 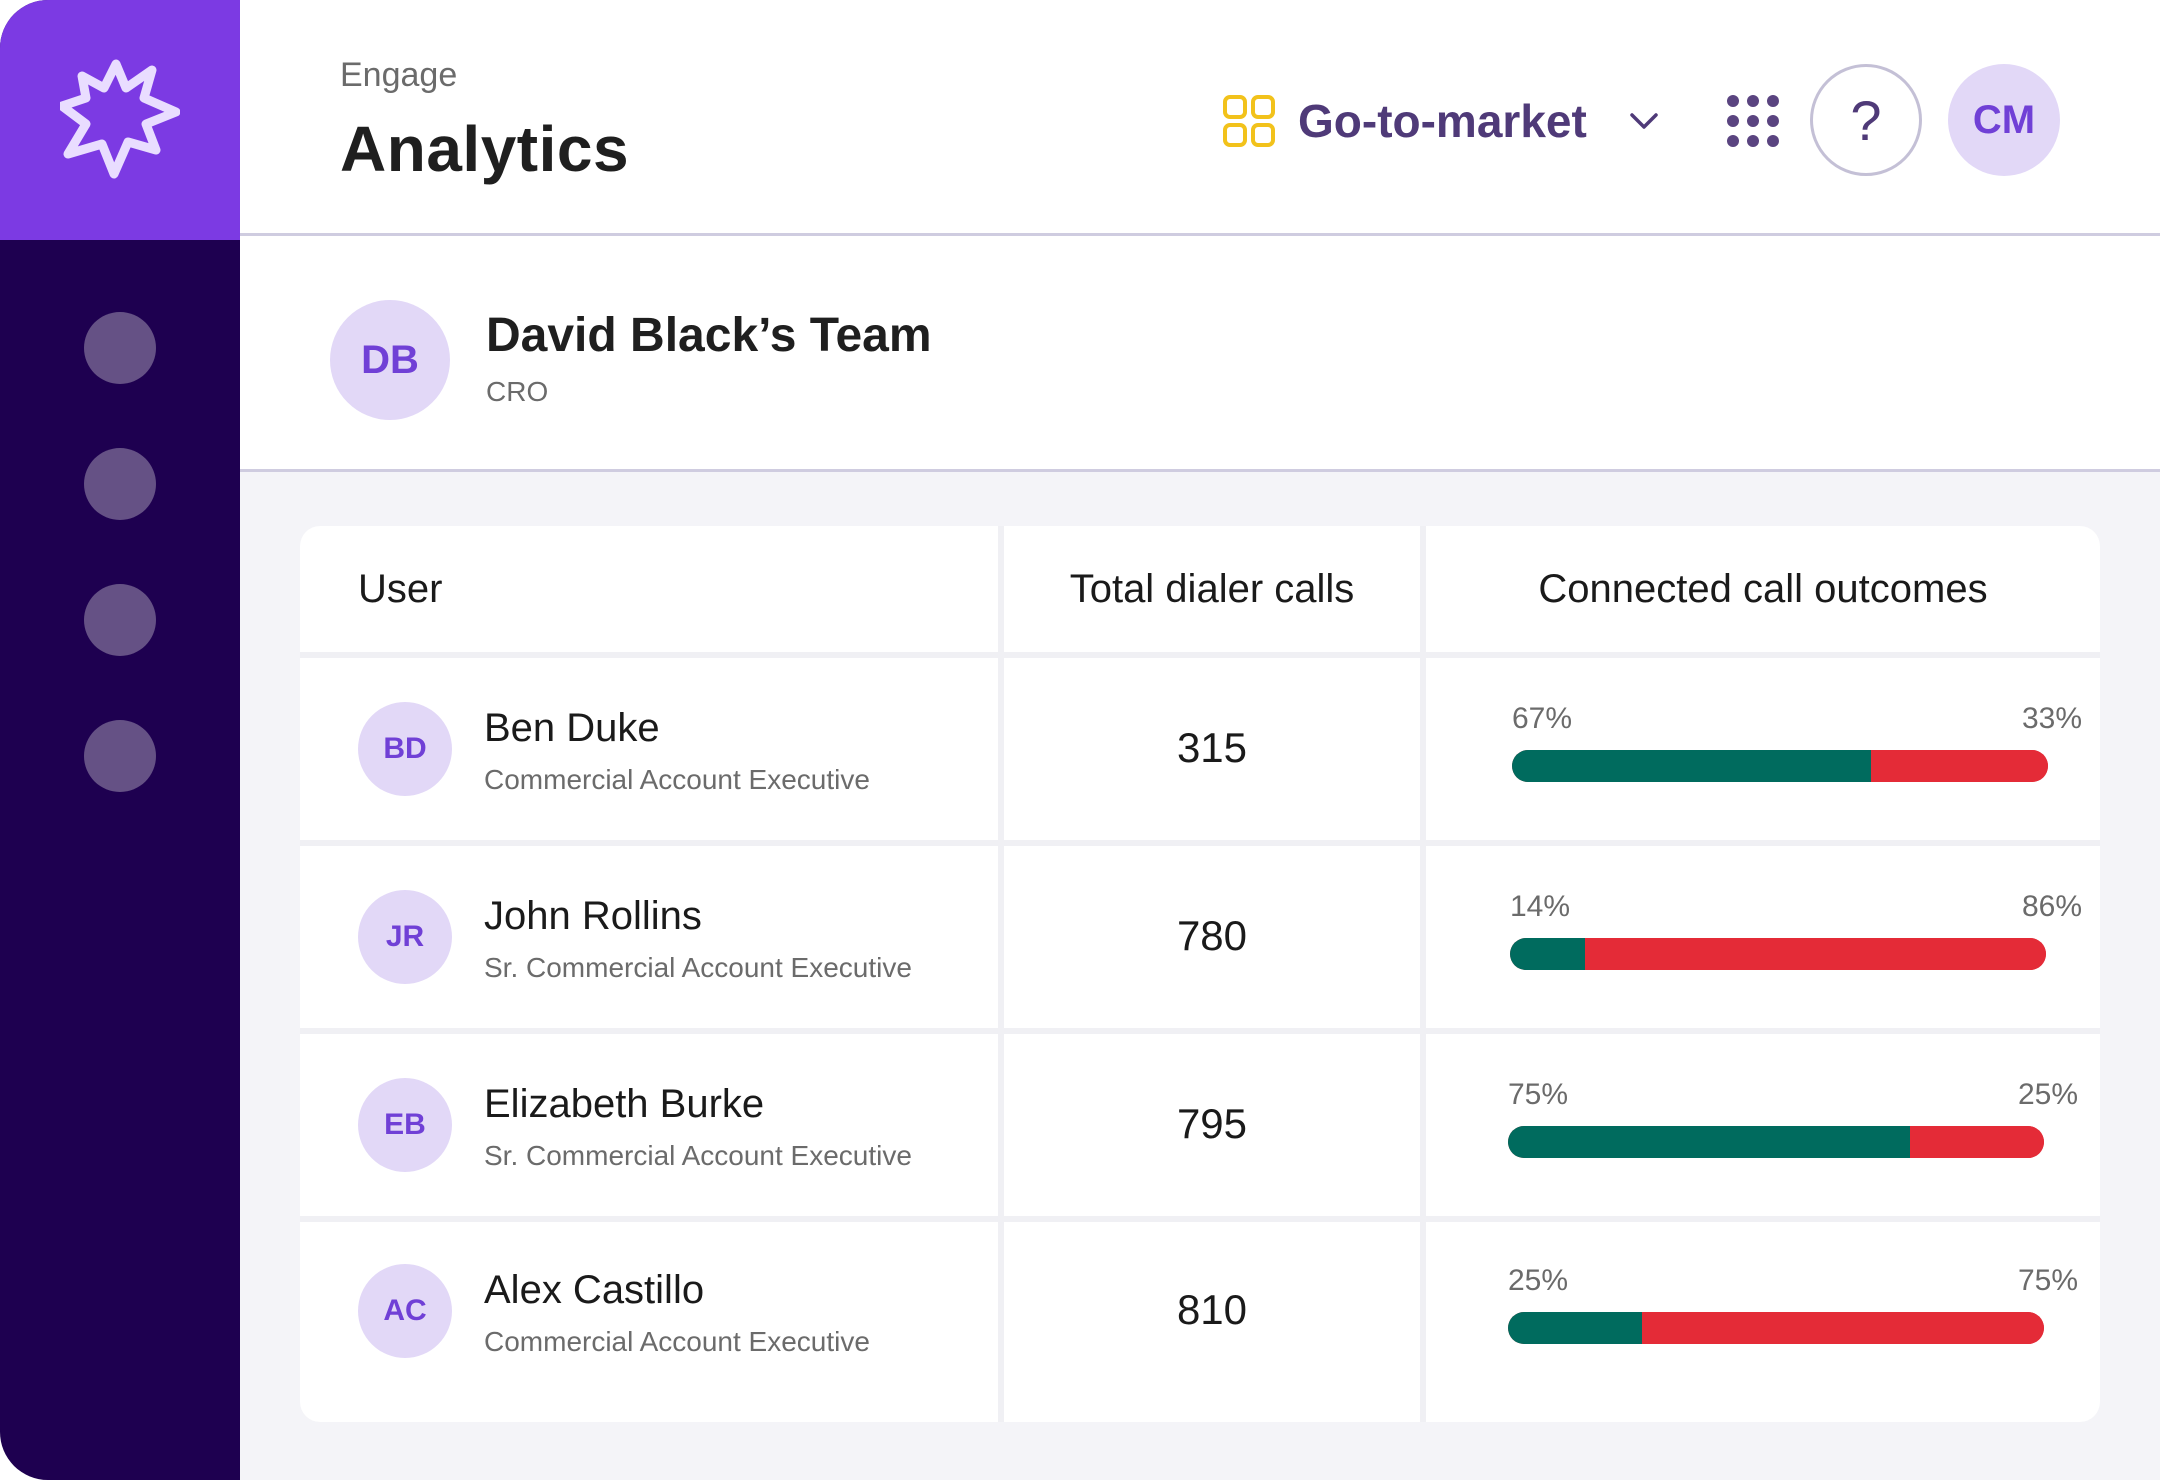 I want to click on table-row-calls: 795, so click(x=1212, y=1125).